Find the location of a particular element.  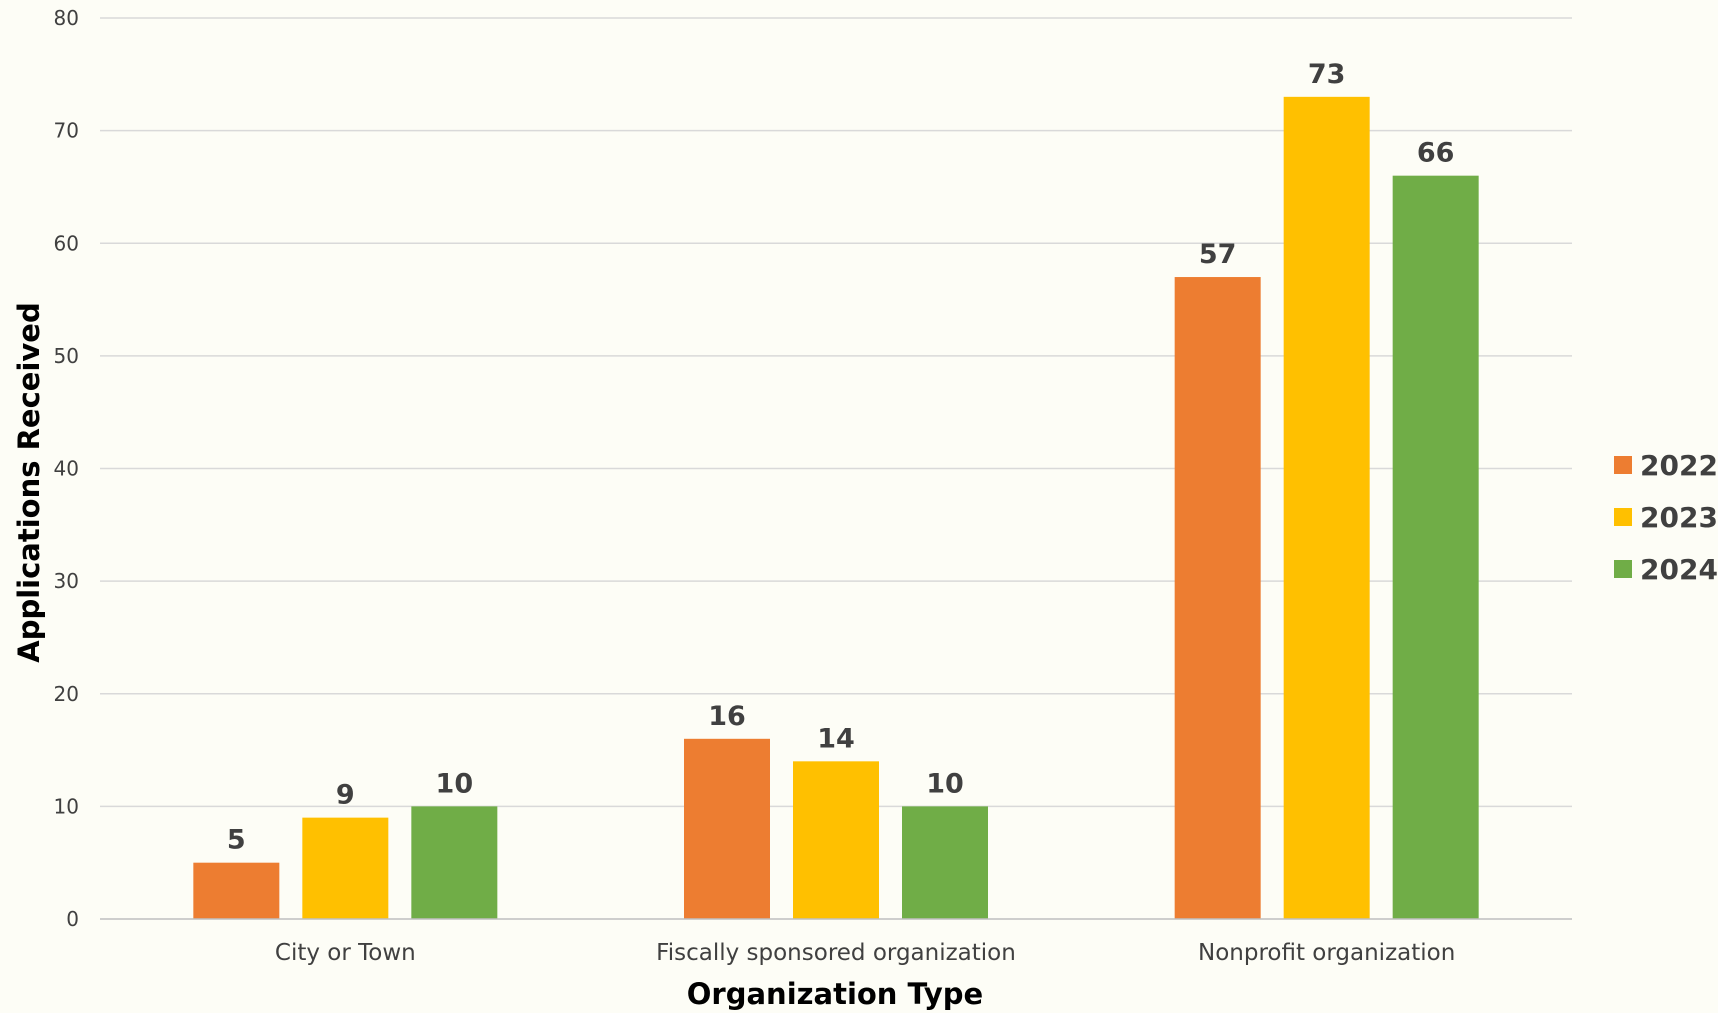

data-label-2022: 16 is located at coordinates (727, 716).